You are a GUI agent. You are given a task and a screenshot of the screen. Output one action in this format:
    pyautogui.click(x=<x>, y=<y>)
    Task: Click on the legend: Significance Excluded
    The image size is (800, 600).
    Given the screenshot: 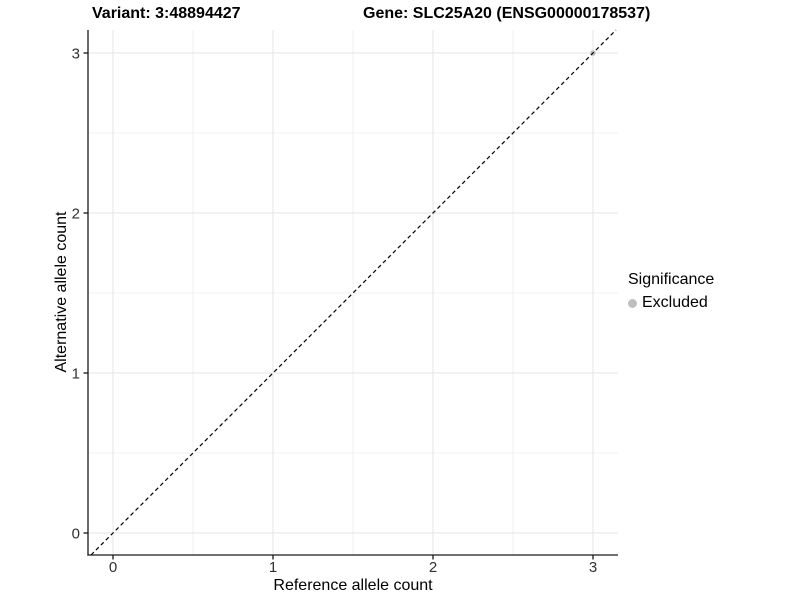 What is the action you would take?
    pyautogui.click(x=671, y=291)
    